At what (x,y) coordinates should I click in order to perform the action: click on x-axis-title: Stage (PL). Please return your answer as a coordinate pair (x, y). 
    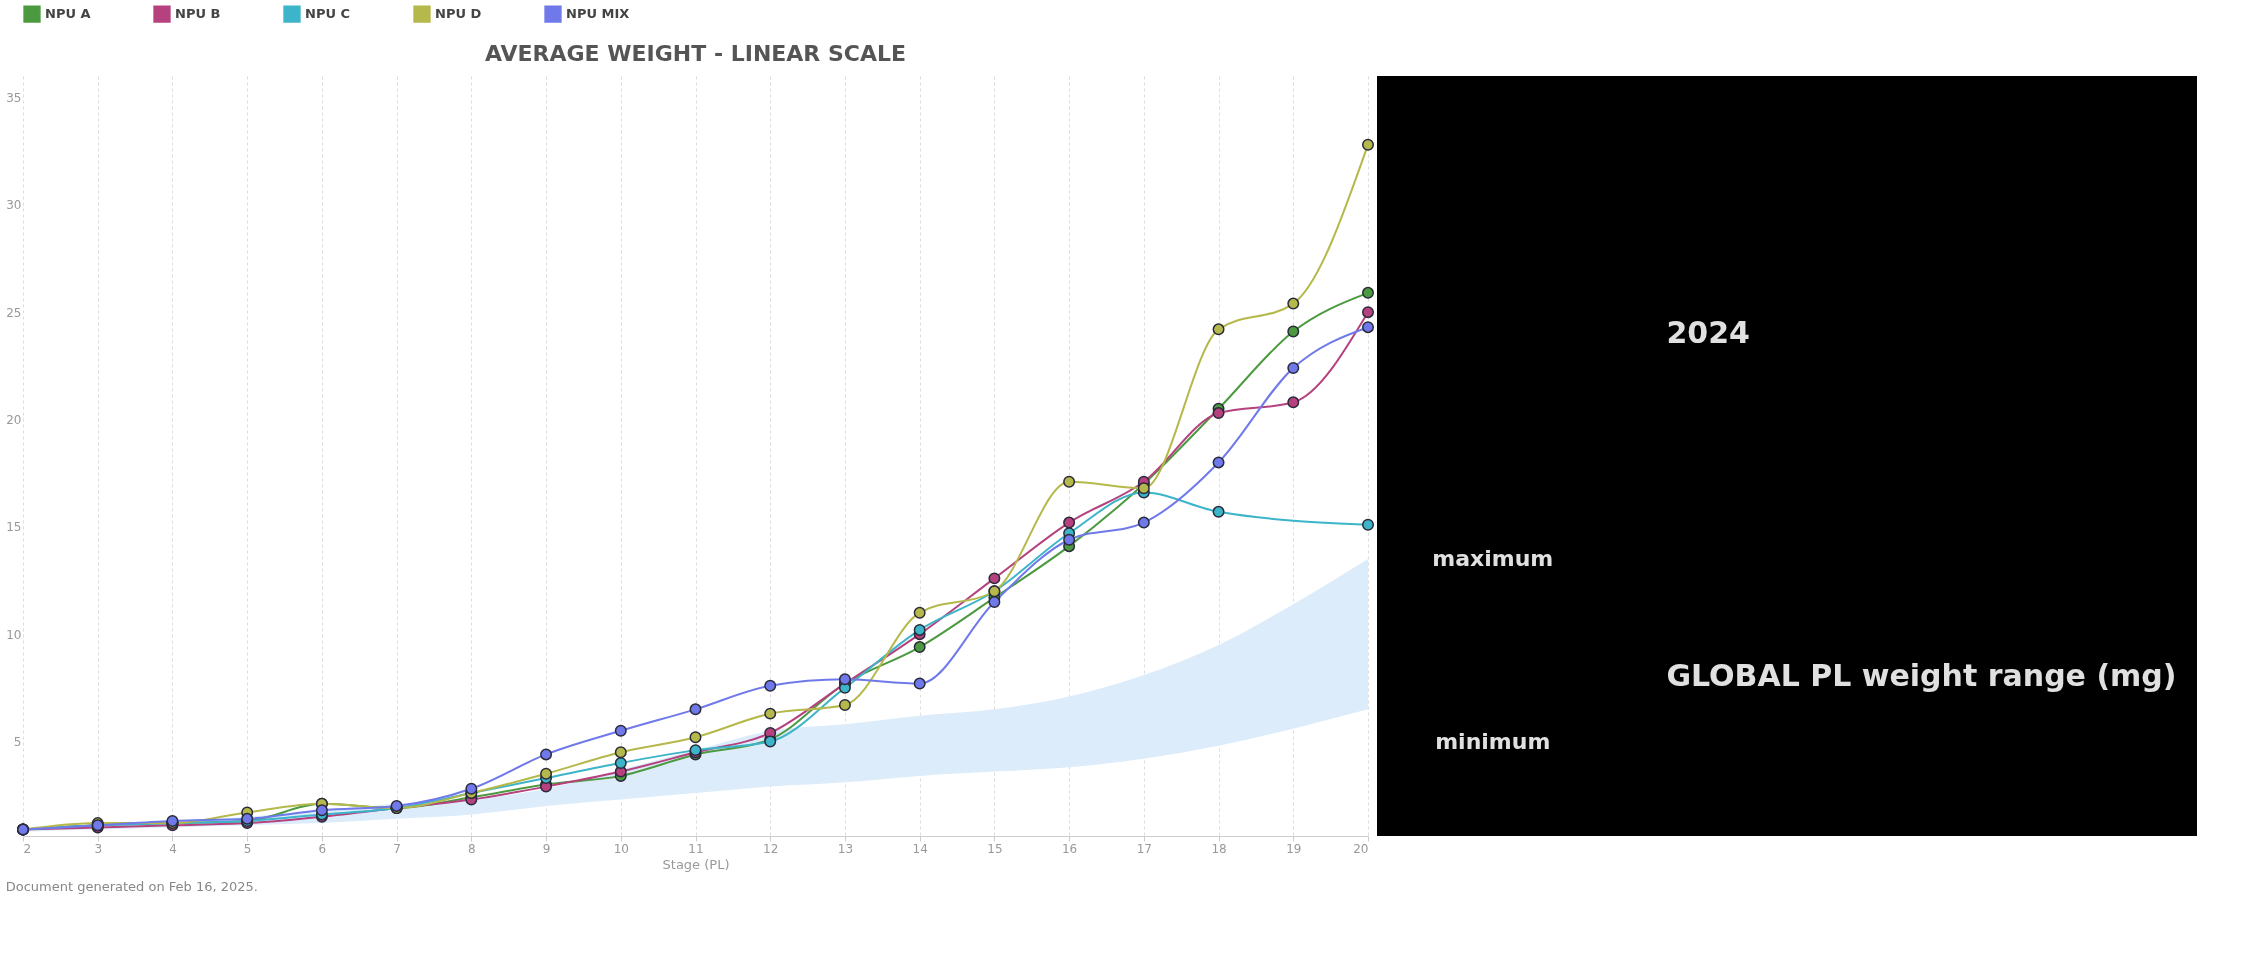
    Looking at the image, I should click on (696, 864).